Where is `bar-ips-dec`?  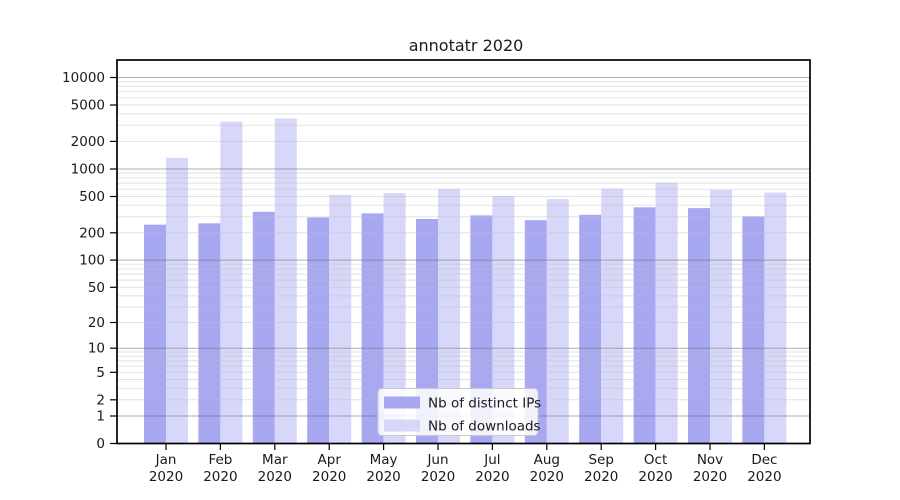
bar-ips-dec is located at coordinates (753, 330).